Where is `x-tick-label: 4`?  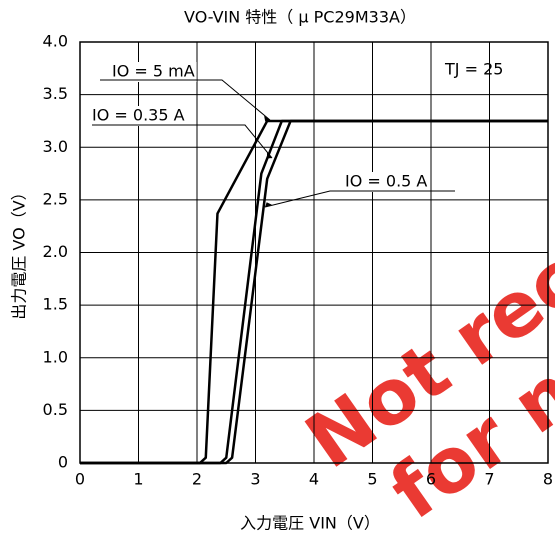 x-tick-label: 4 is located at coordinates (314, 479).